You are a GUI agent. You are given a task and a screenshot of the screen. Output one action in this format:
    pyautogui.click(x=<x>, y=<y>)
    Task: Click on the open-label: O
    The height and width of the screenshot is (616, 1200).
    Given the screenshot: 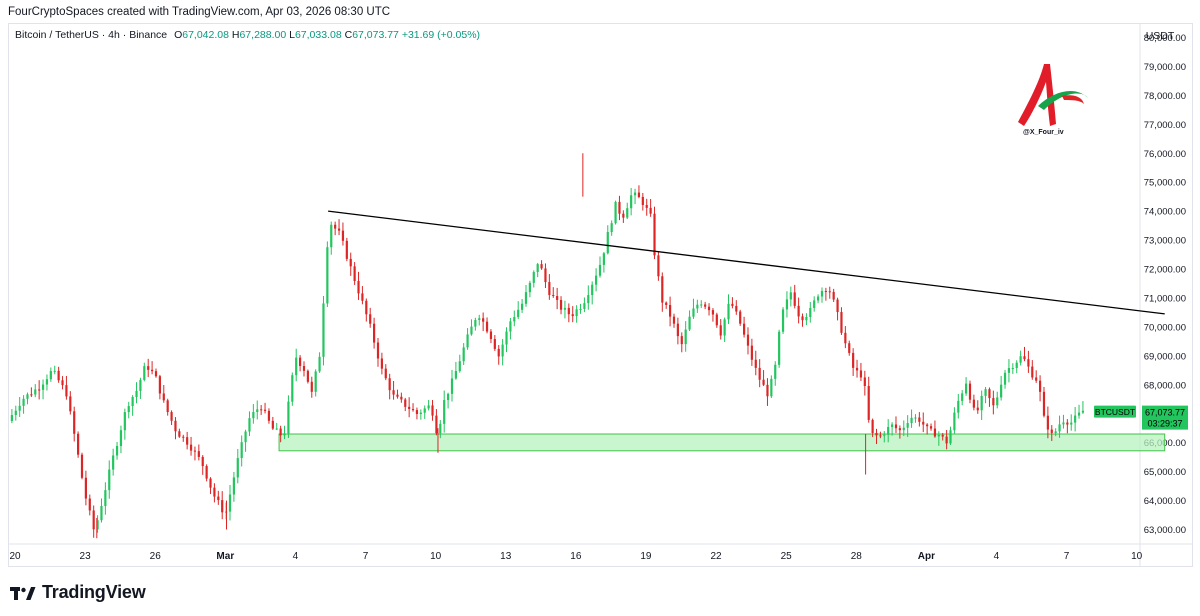 What is the action you would take?
    pyautogui.click(x=178, y=35)
    